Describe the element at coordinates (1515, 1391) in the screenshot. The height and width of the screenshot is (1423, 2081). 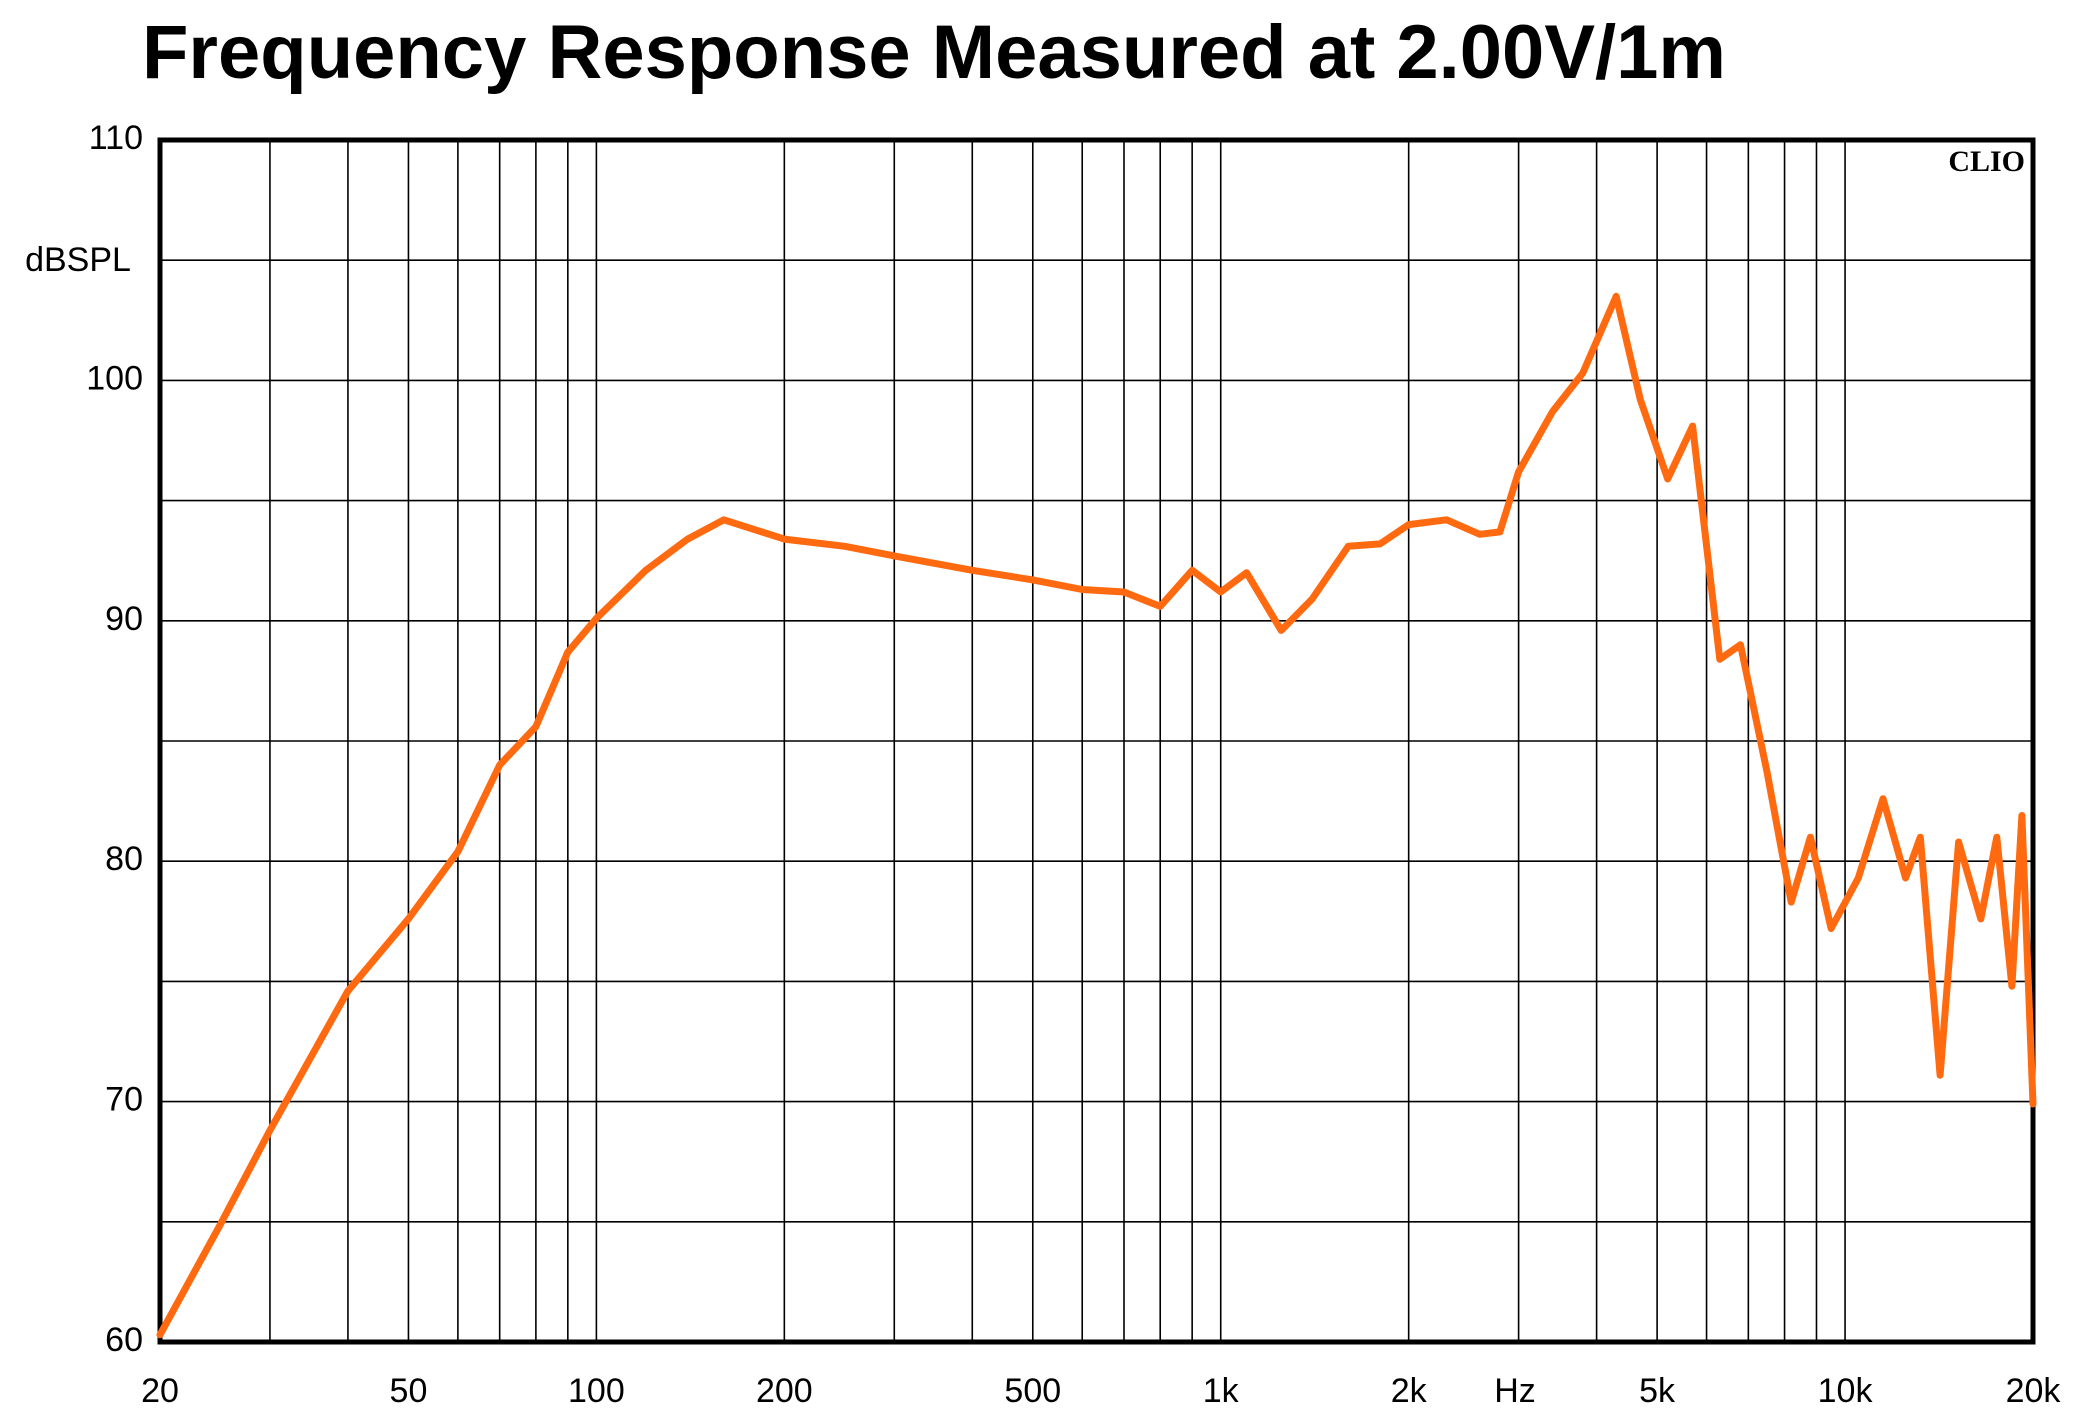
I see `x-unit-label: Hz` at that location.